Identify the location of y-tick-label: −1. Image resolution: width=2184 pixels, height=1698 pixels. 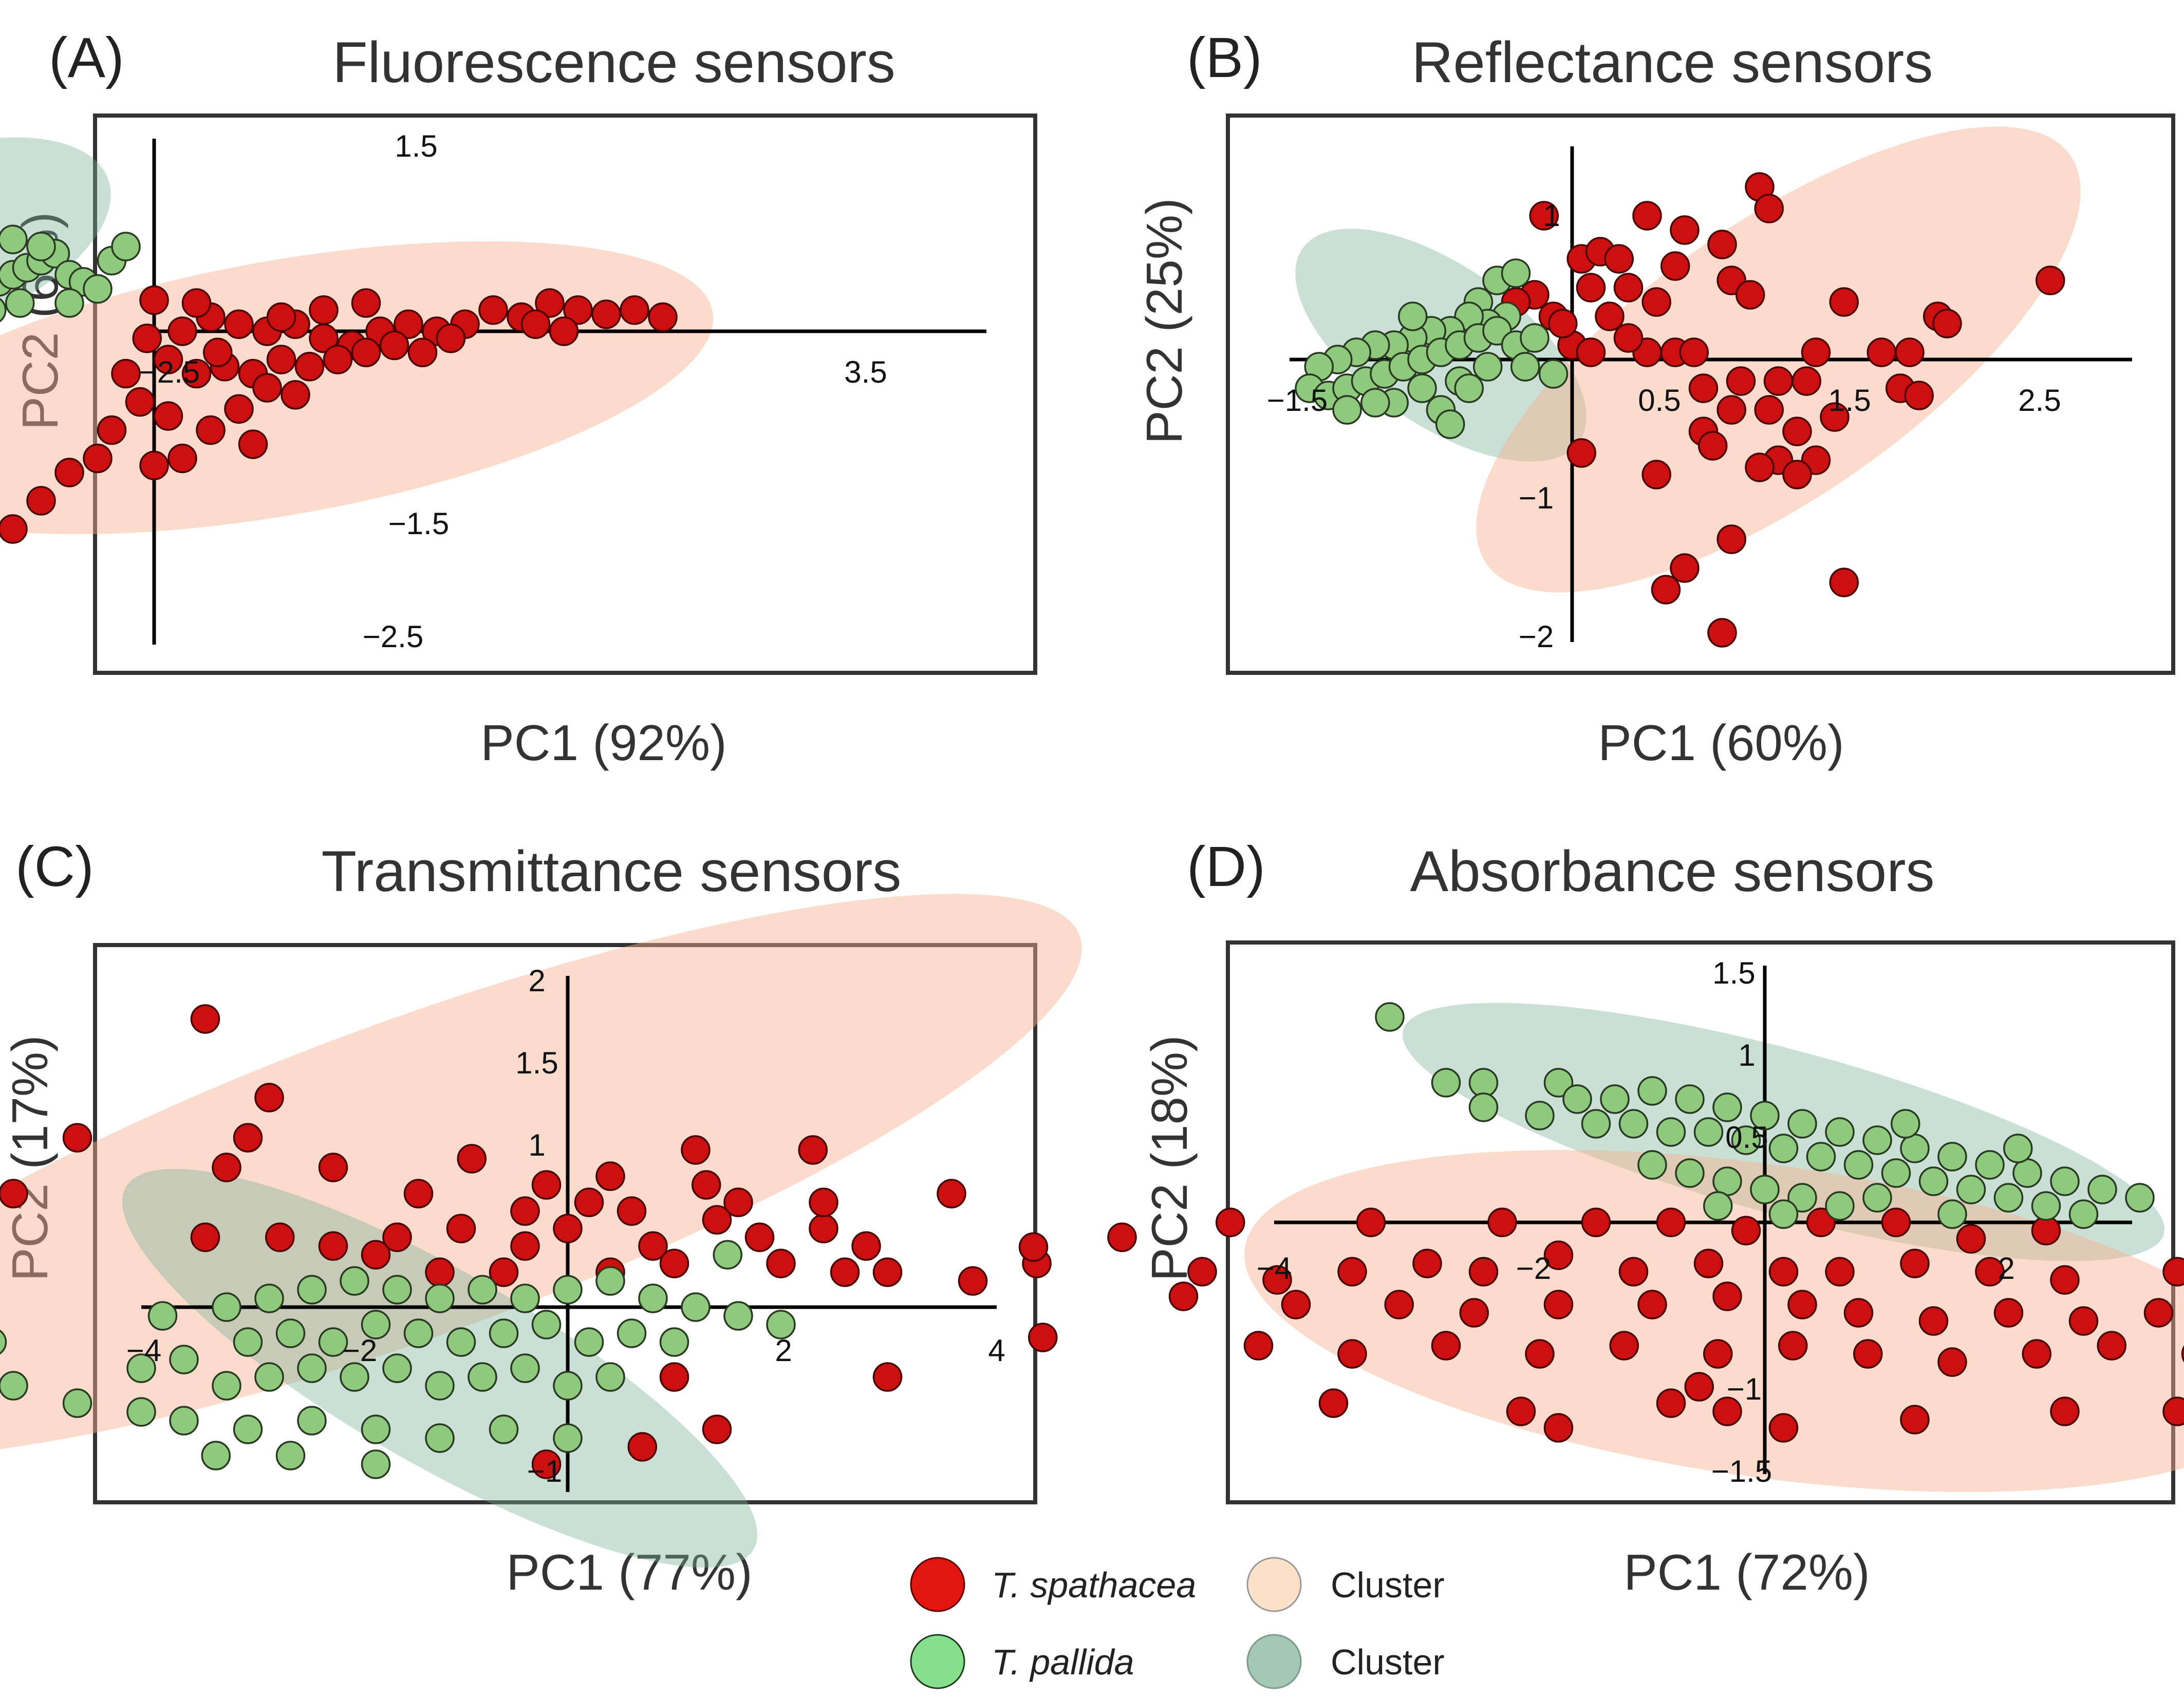
(1744, 1389).